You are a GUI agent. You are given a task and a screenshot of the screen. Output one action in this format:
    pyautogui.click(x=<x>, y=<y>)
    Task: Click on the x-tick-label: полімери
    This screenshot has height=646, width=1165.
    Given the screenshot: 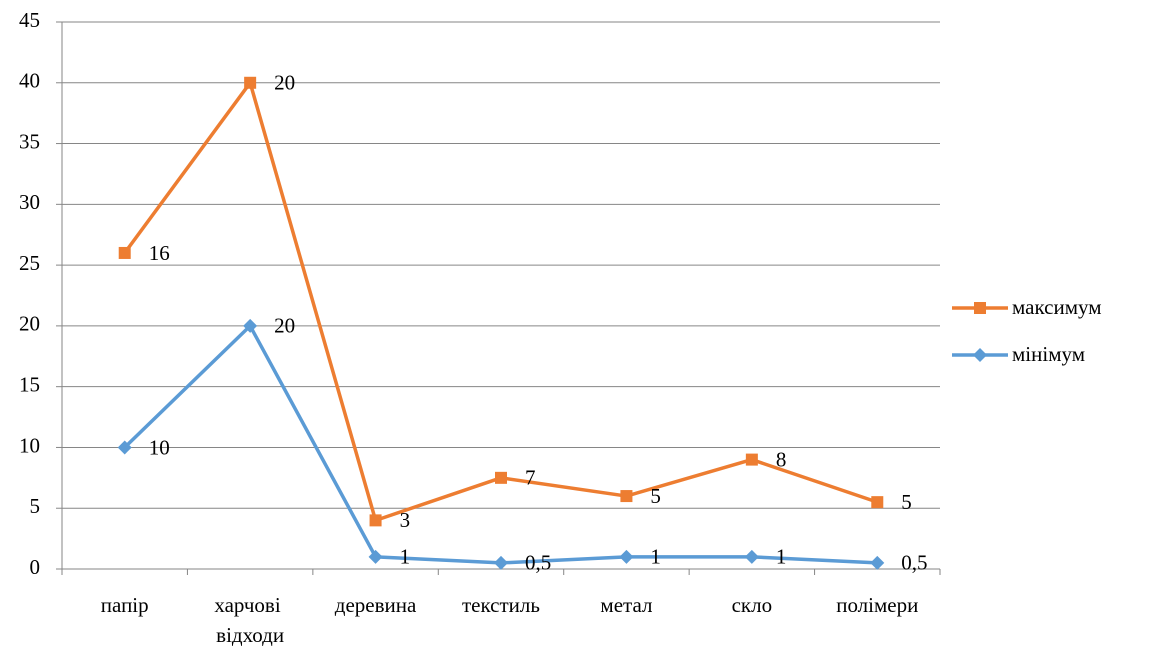 What is the action you would take?
    pyautogui.click(x=877, y=605)
    